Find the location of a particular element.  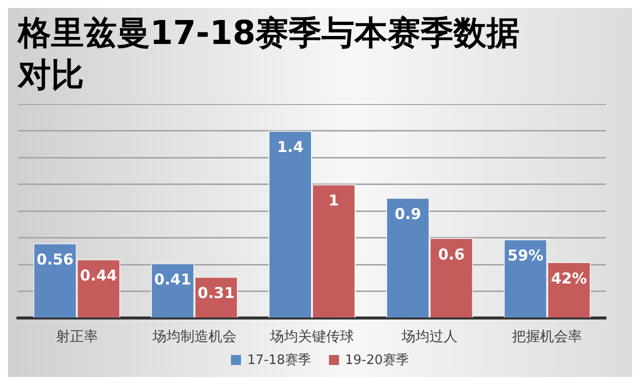

data-label: 42% is located at coordinates (569, 278).